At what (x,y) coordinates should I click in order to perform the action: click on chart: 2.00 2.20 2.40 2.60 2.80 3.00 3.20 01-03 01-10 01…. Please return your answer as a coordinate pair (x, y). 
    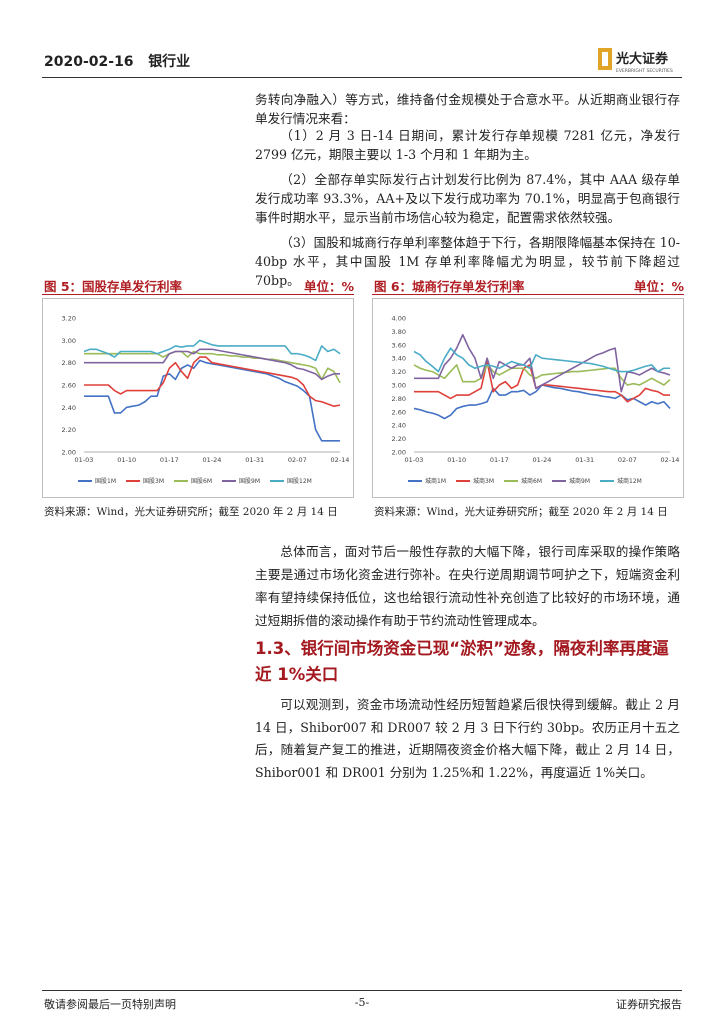
    Looking at the image, I should click on (198, 398).